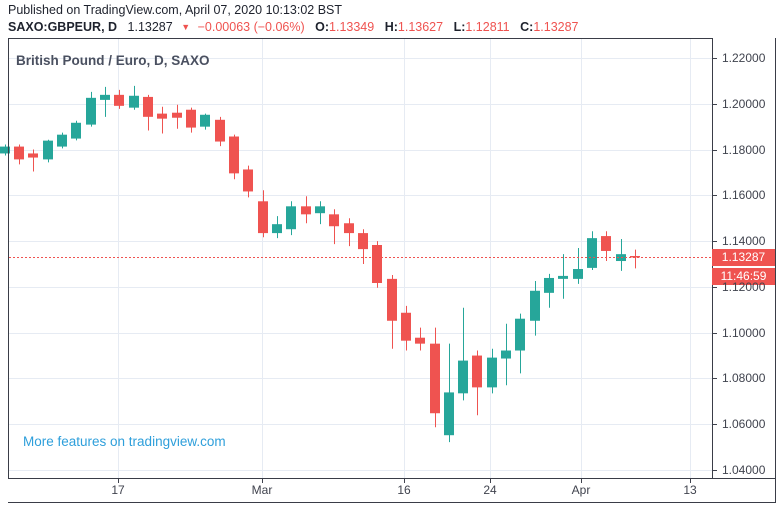  Describe the element at coordinates (744, 378) in the screenshot. I see `price-axis-label: 1.08000` at that location.